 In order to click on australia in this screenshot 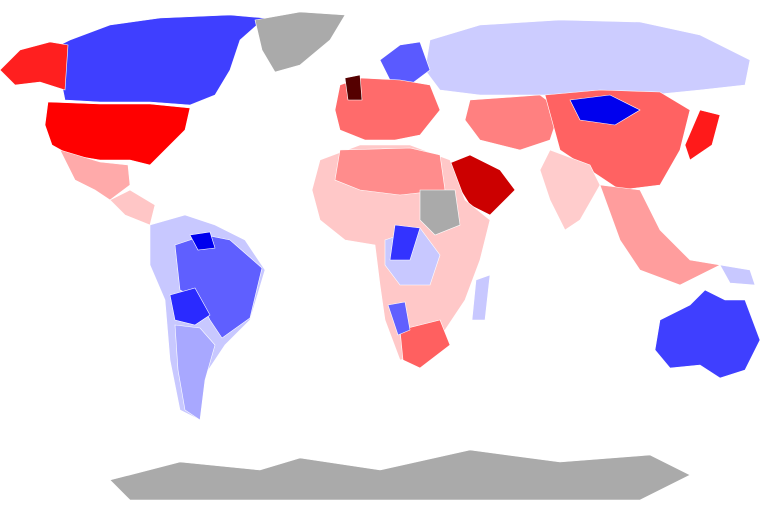, I will do `click(707, 334)`.